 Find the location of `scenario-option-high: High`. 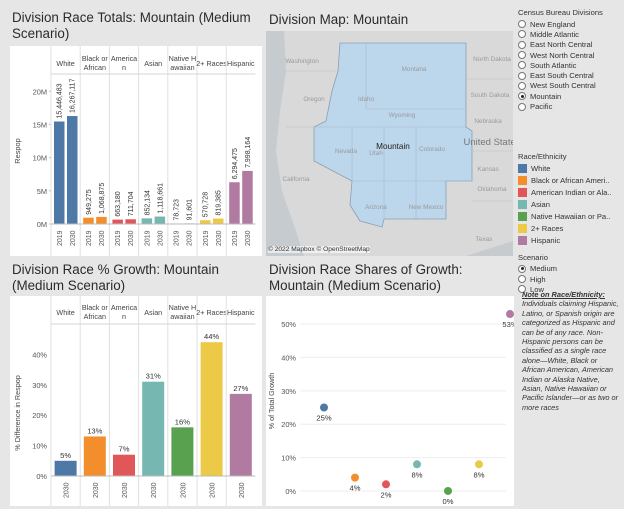

scenario-option-high: High is located at coordinates (570, 279).